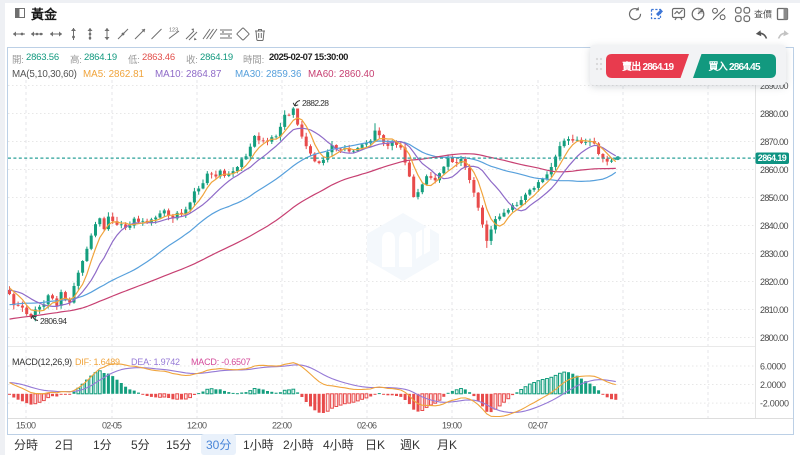 The width and height of the screenshot is (800, 455). Describe the element at coordinates (772, 158) in the screenshot. I see `svg-text: 2864.19` at that location.